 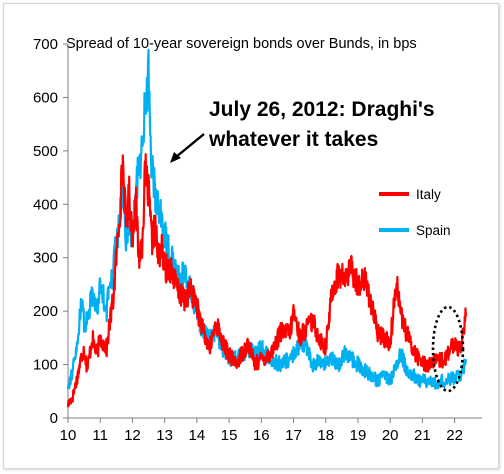 I want to click on y-tick-label: 600, so click(x=45, y=97).